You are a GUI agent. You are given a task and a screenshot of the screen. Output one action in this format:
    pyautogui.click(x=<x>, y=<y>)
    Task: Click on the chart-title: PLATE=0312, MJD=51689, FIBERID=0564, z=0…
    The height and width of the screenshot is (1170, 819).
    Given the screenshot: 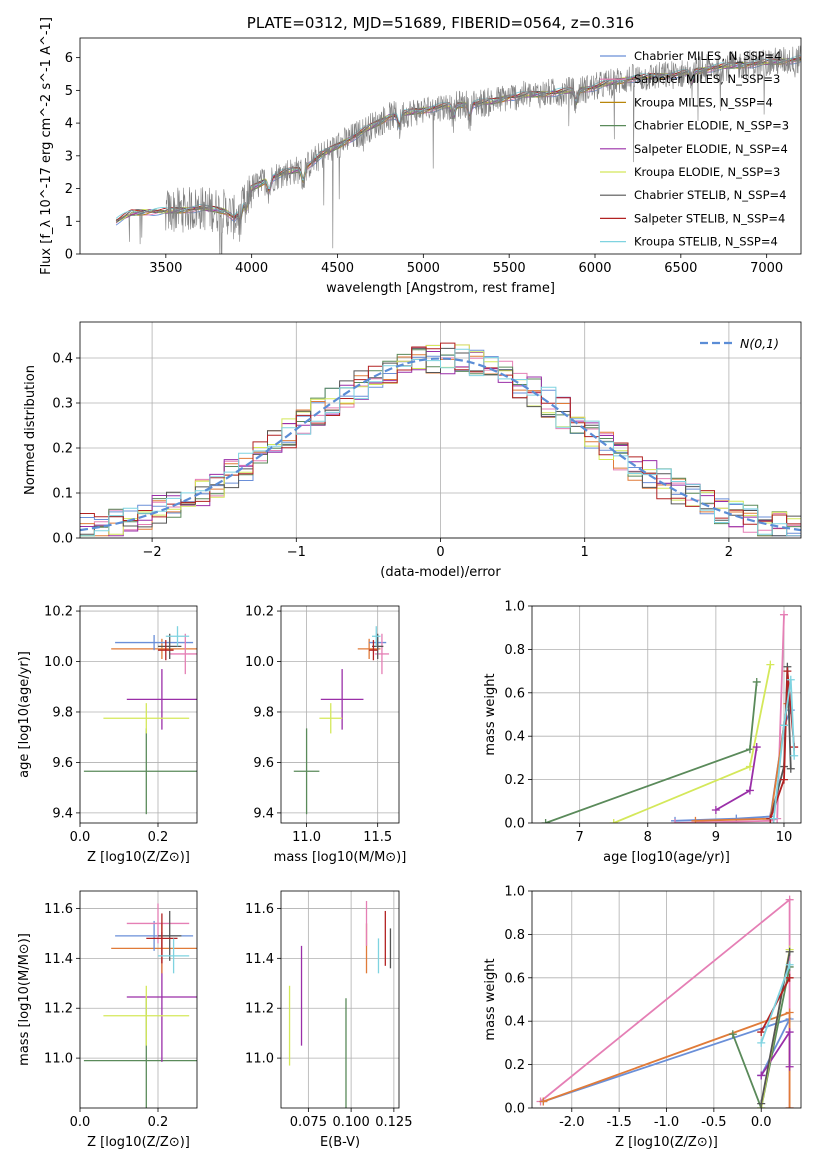 What is the action you would take?
    pyautogui.click(x=440, y=23)
    